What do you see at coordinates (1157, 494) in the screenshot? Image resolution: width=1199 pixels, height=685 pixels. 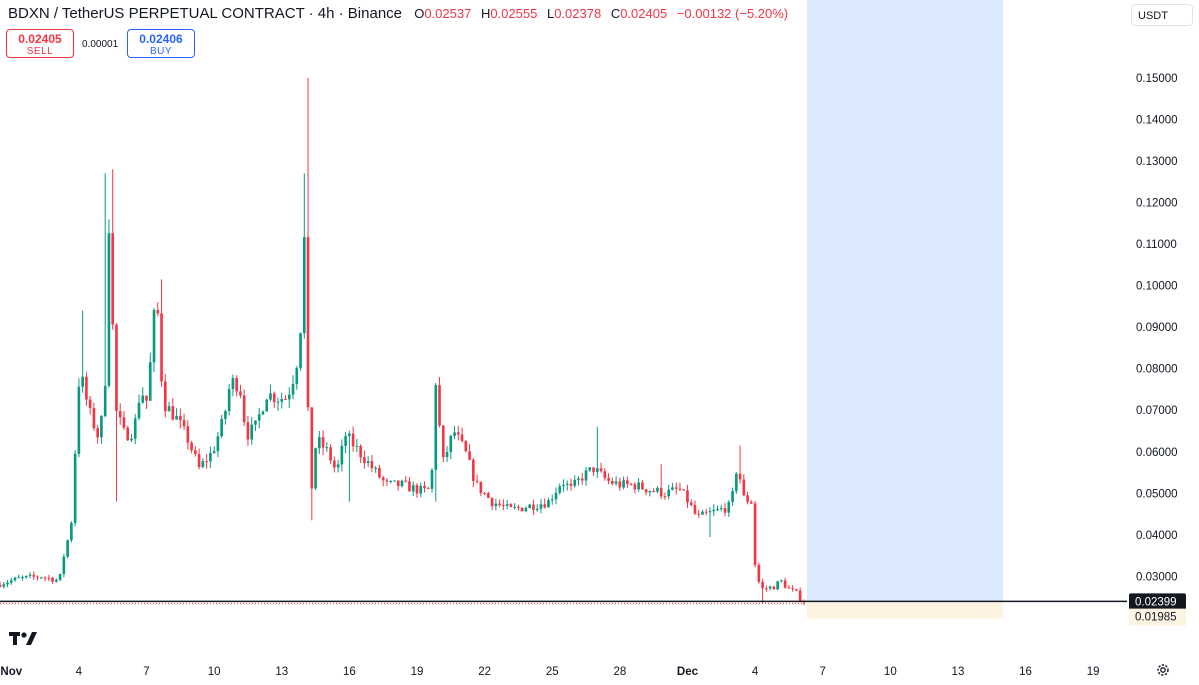 I see `price-tick-label: 0.05000` at bounding box center [1157, 494].